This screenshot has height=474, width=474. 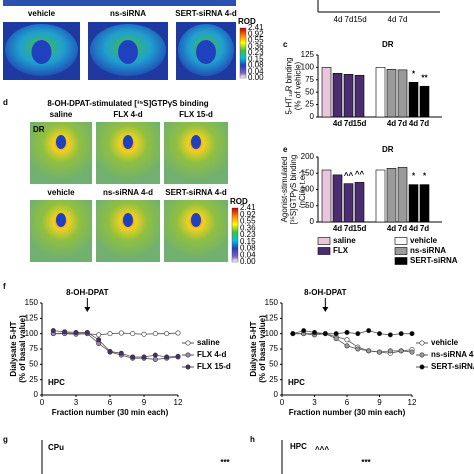 What do you see at coordinates (425, 176) in the screenshot?
I see `bar-annotation: *` at bounding box center [425, 176].